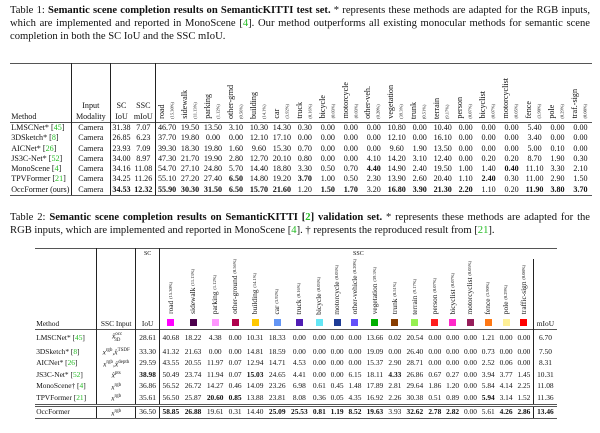 The width and height of the screenshot is (600, 433). What do you see at coordinates (453, 374) in the screenshot?
I see `class-value: 0.27` at bounding box center [453, 374].